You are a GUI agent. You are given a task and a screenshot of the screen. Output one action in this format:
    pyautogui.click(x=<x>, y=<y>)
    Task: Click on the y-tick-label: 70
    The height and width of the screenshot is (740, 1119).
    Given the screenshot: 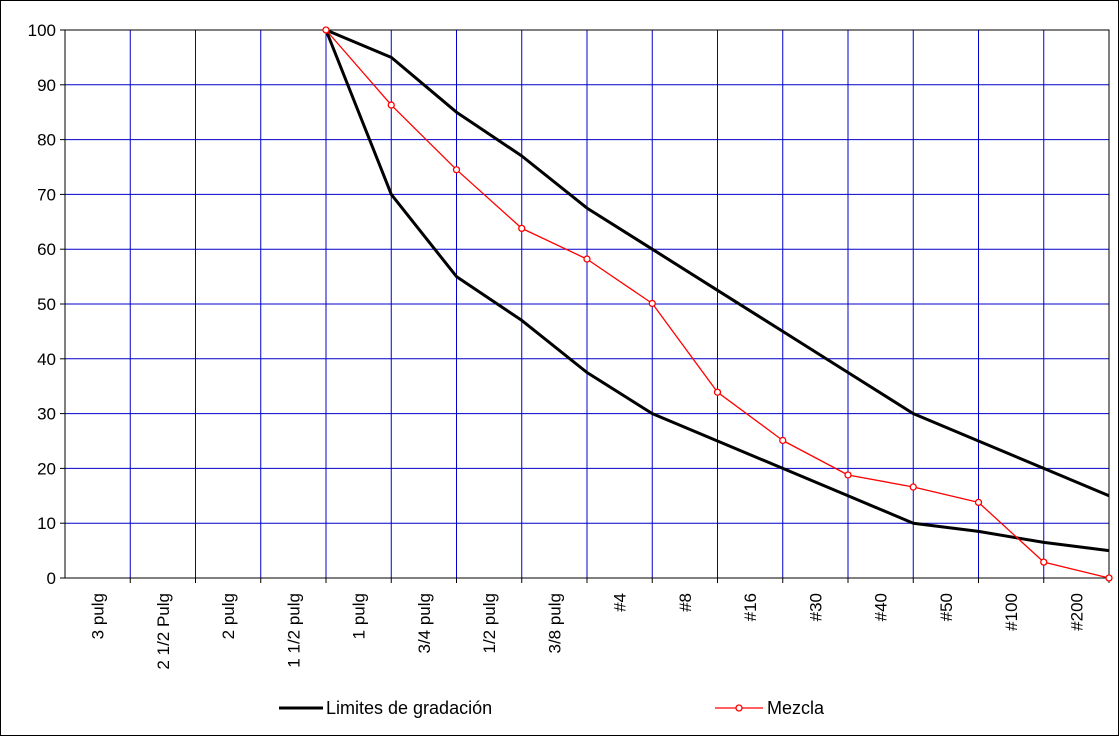 What is the action you would take?
    pyautogui.click(x=46, y=194)
    